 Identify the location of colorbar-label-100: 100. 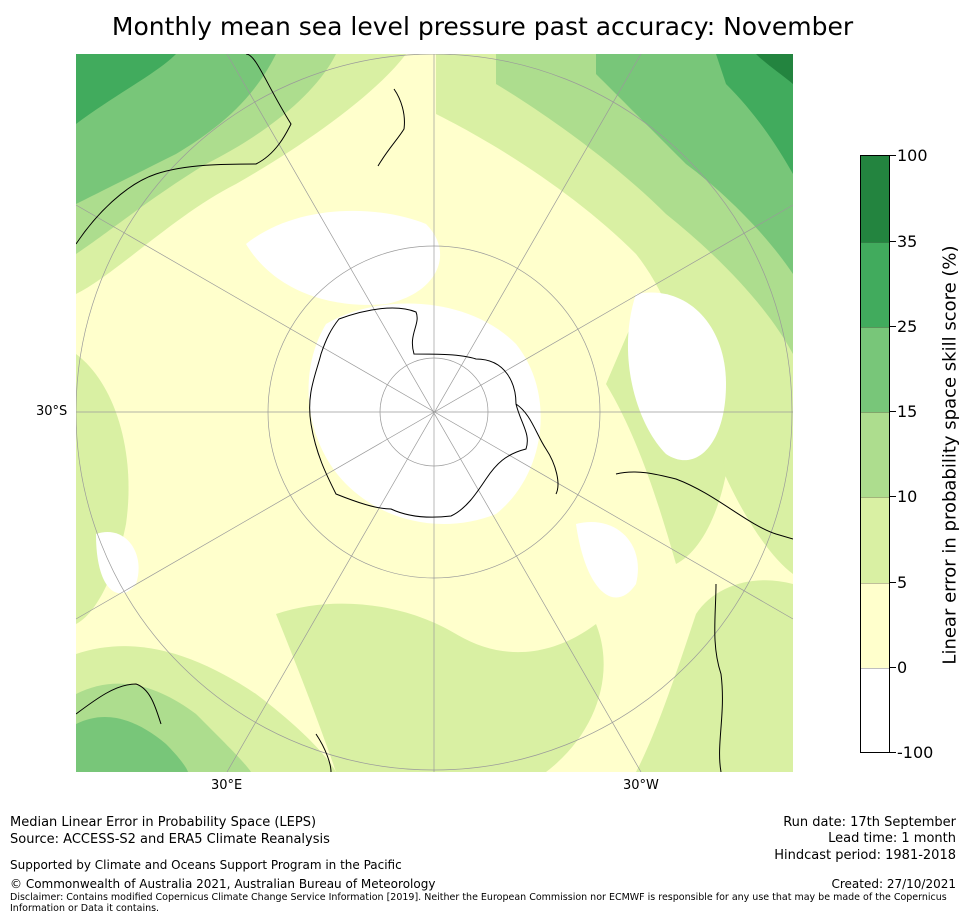
(912, 155).